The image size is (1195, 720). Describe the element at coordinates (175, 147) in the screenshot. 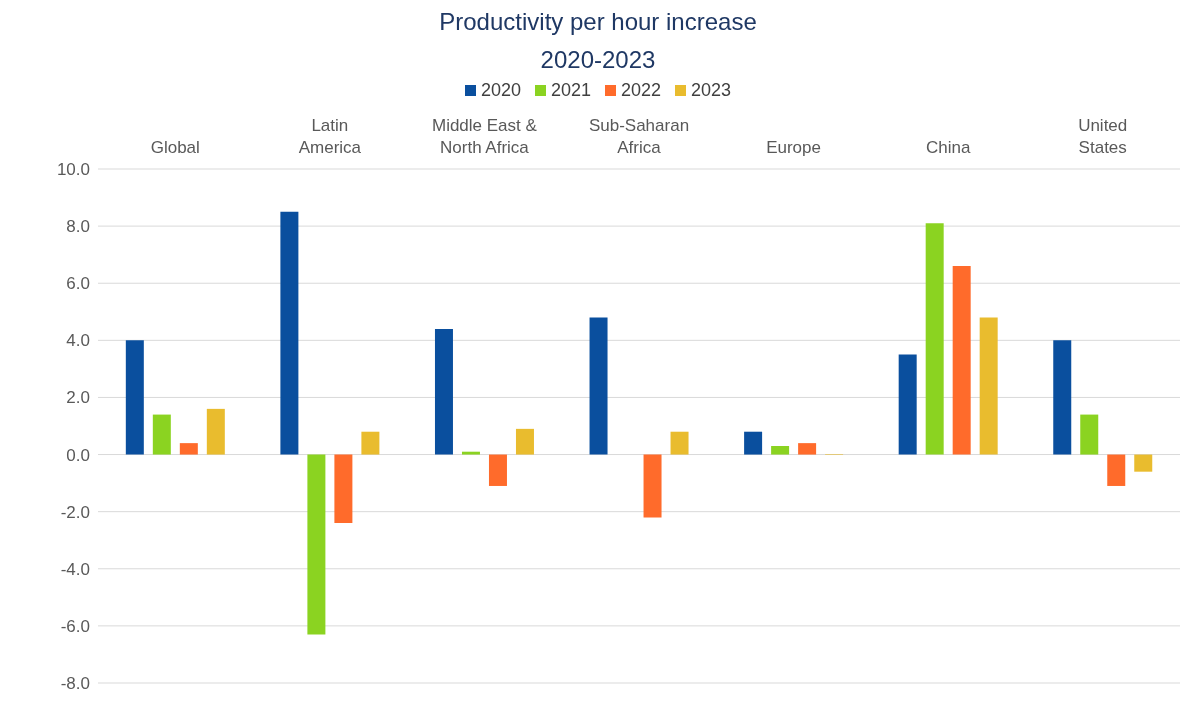

I see `x-tick-label: Global` at that location.